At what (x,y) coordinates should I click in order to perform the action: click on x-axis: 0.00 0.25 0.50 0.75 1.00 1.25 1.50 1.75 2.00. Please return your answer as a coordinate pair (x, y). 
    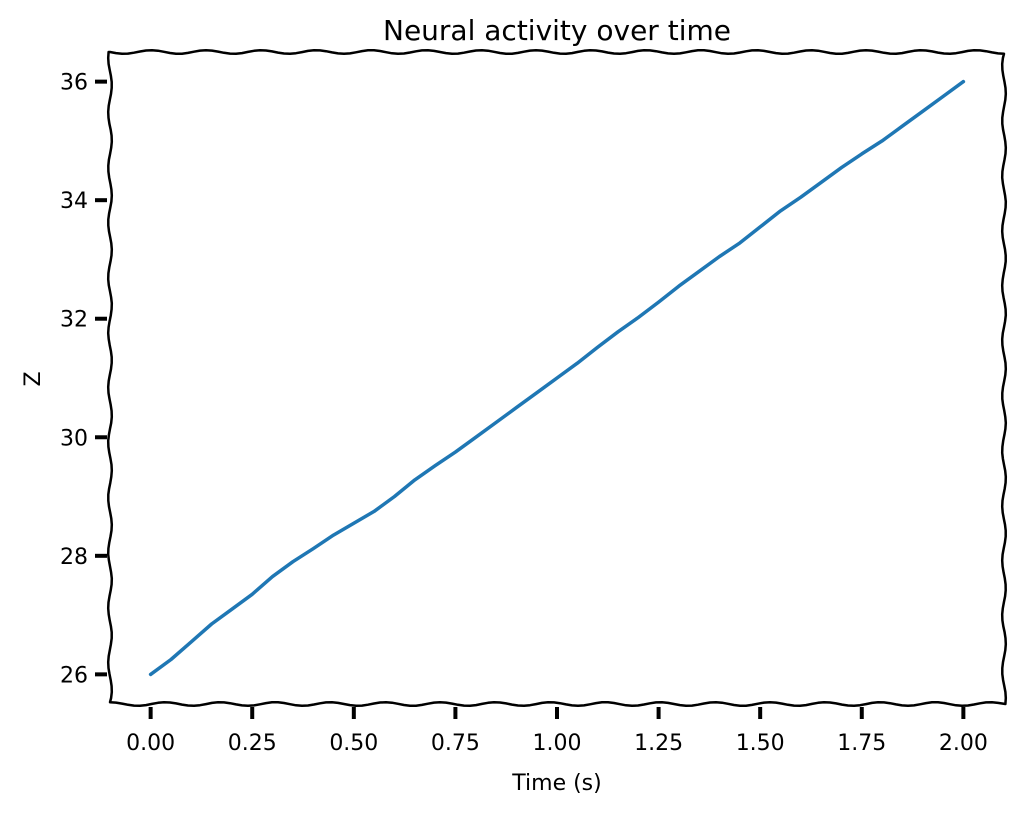
    Looking at the image, I should click on (557, 731).